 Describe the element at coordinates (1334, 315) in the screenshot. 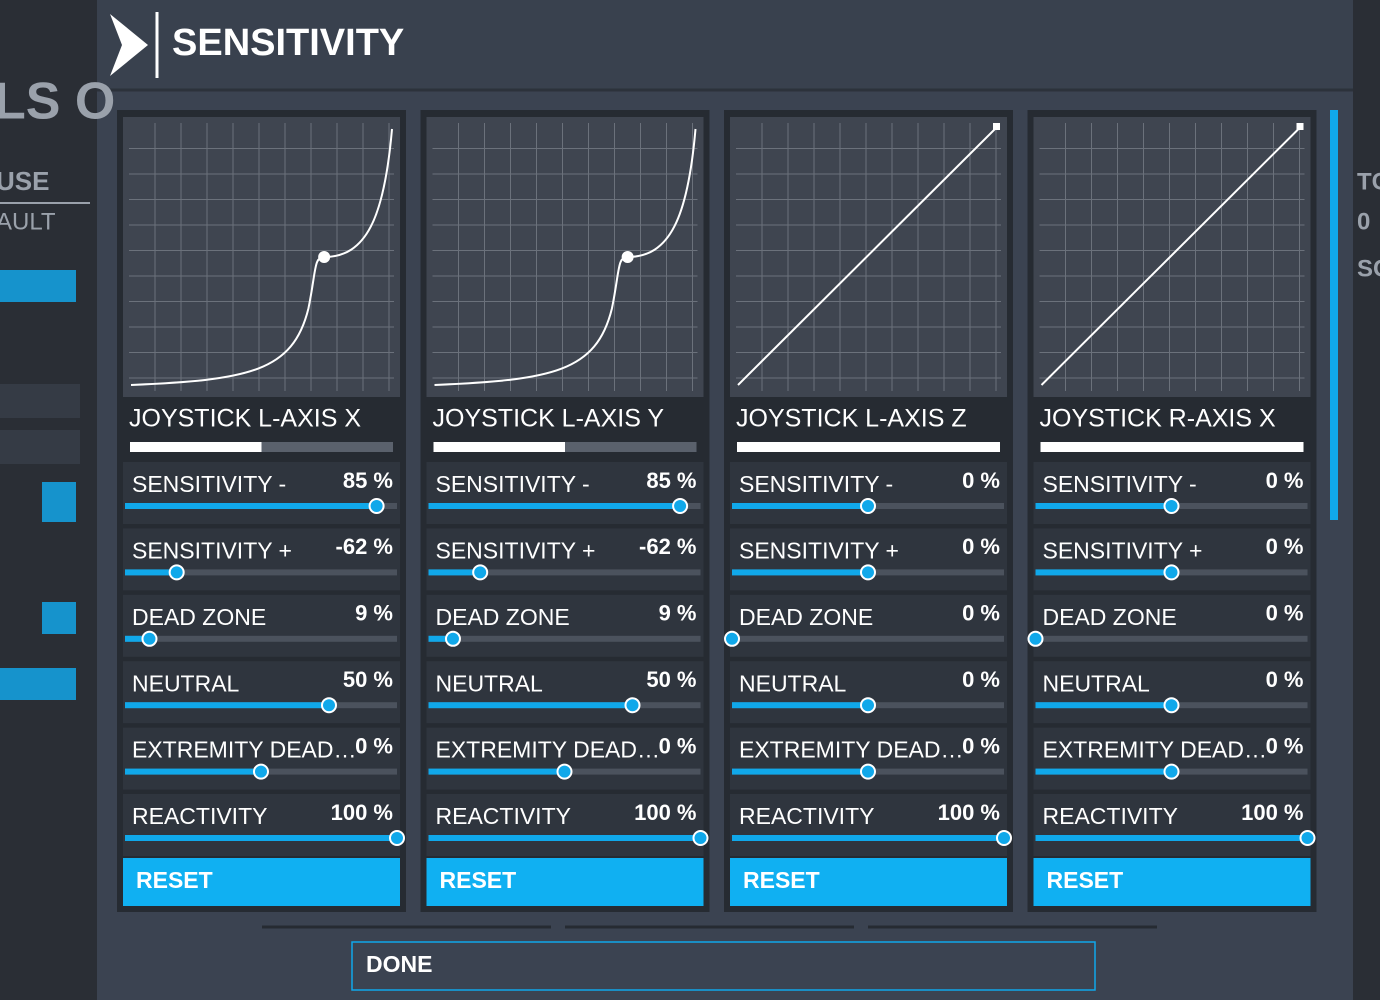

I see `scrollbar` at that location.